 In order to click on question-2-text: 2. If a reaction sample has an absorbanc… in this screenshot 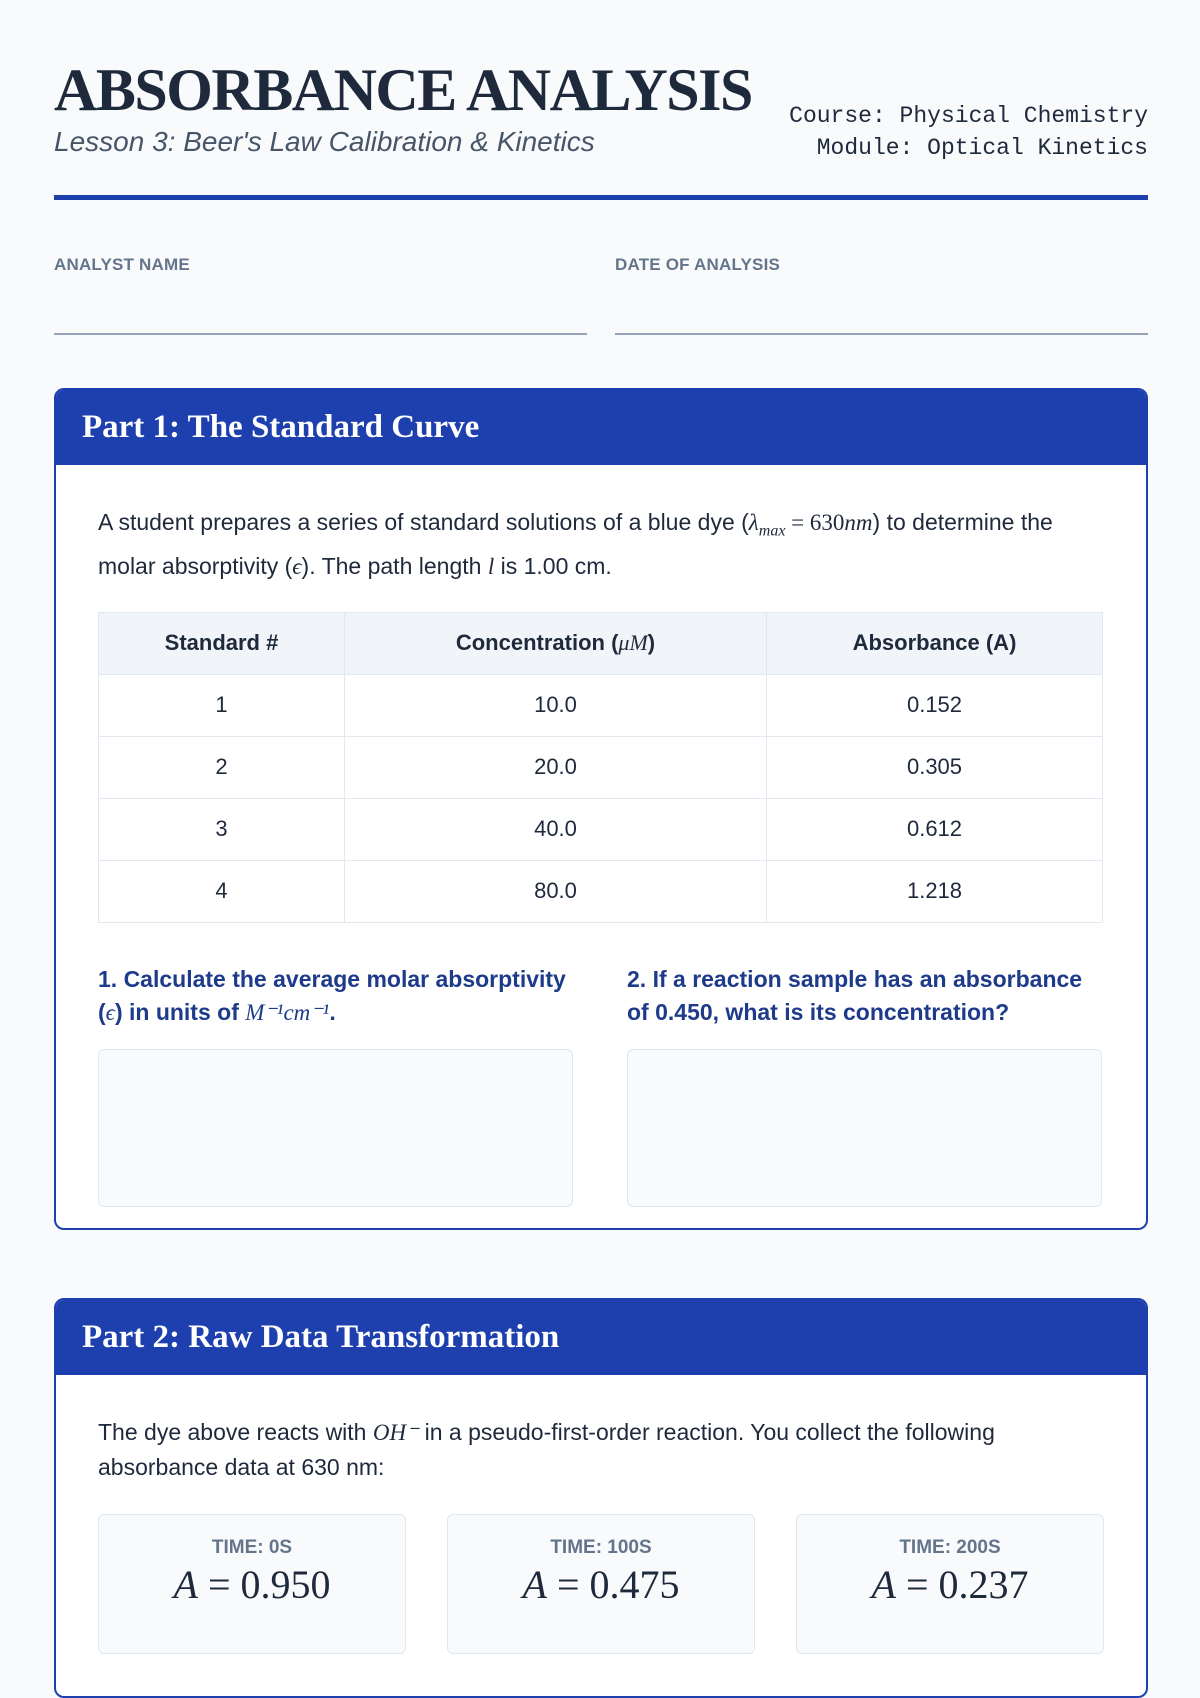, I will do `click(855, 995)`.